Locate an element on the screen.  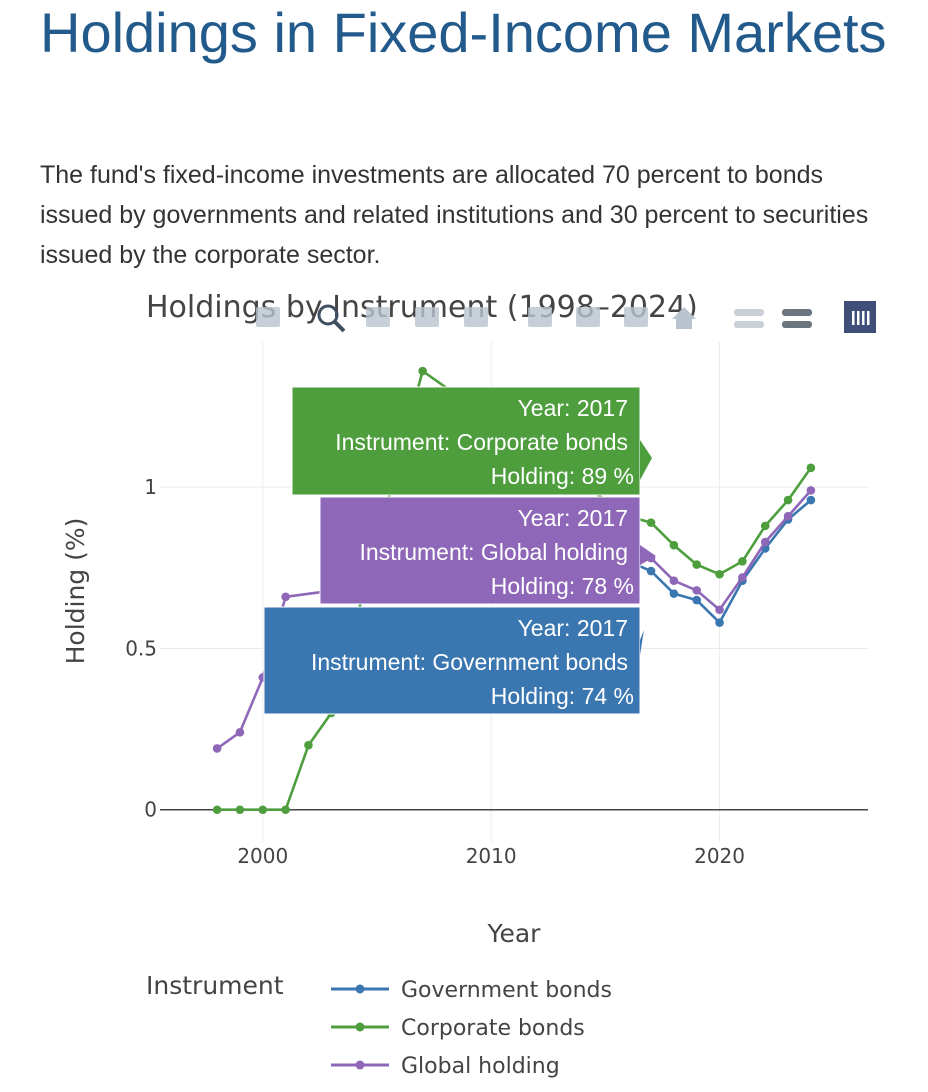
zoom-in-icon is located at coordinates (540, 317).